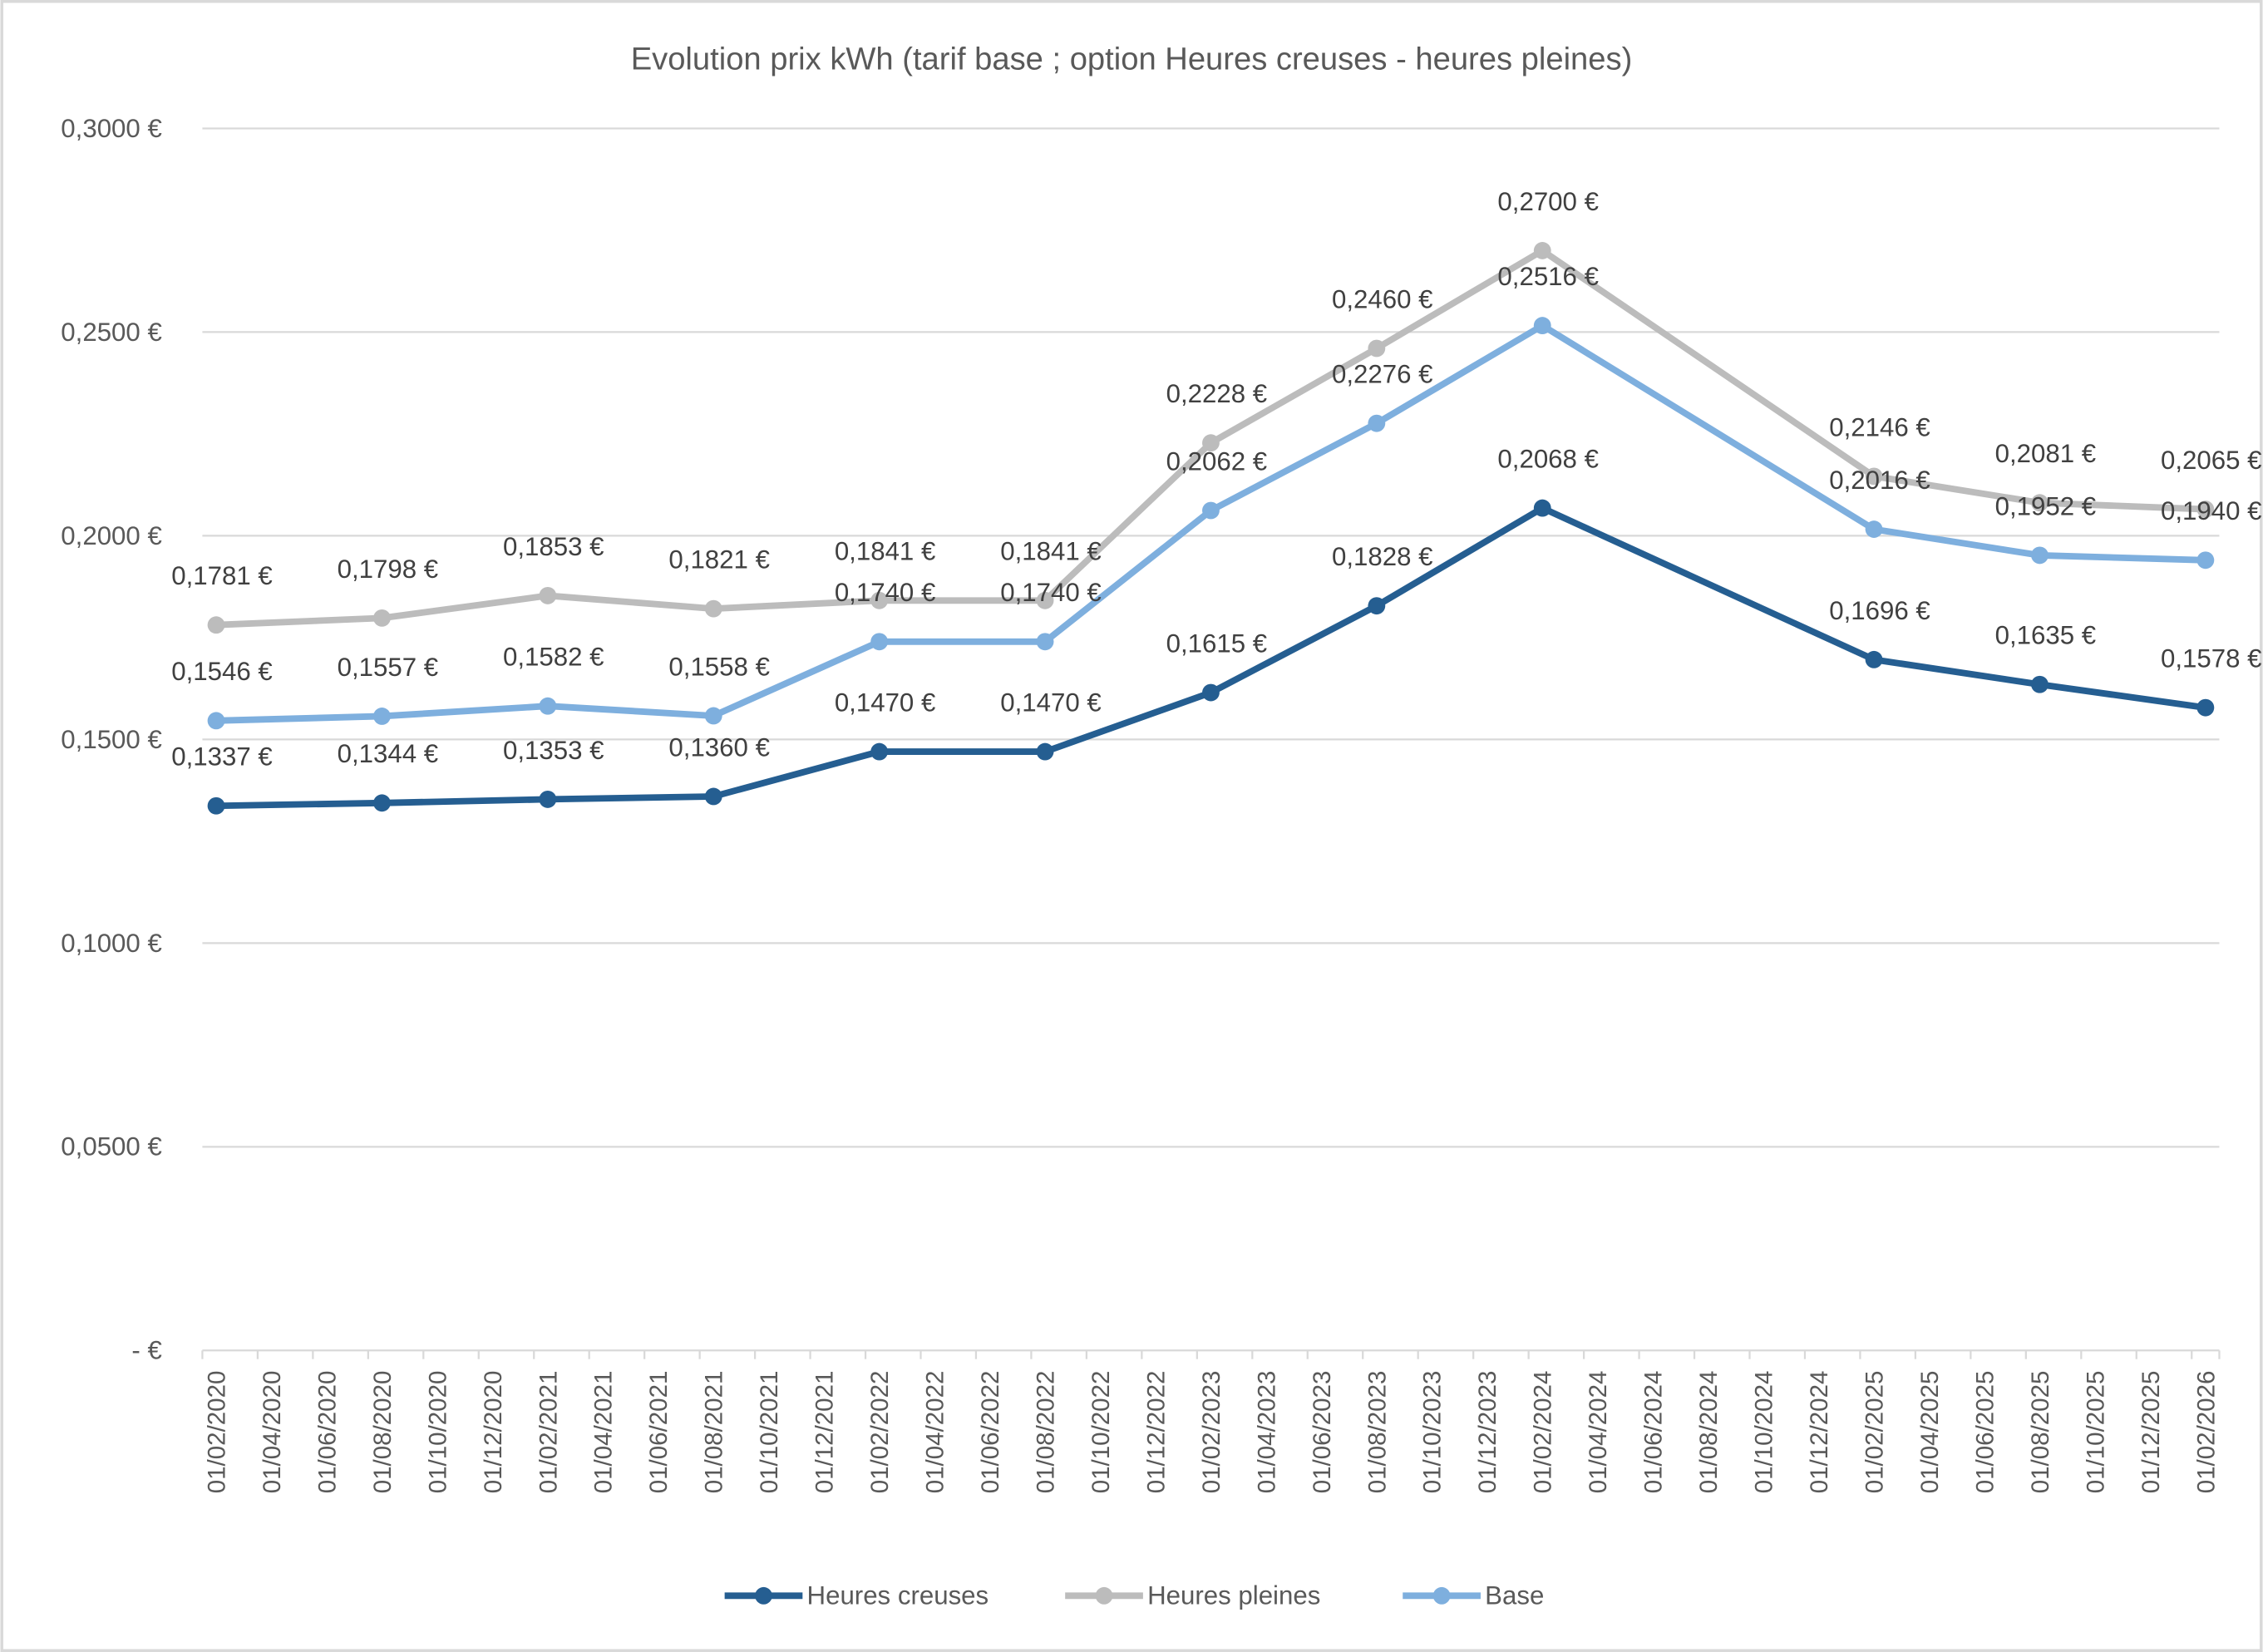 The image size is (2263, 1652). What do you see at coordinates (1548, 276) in the screenshot?
I see `data-label: 0,2516 €` at bounding box center [1548, 276].